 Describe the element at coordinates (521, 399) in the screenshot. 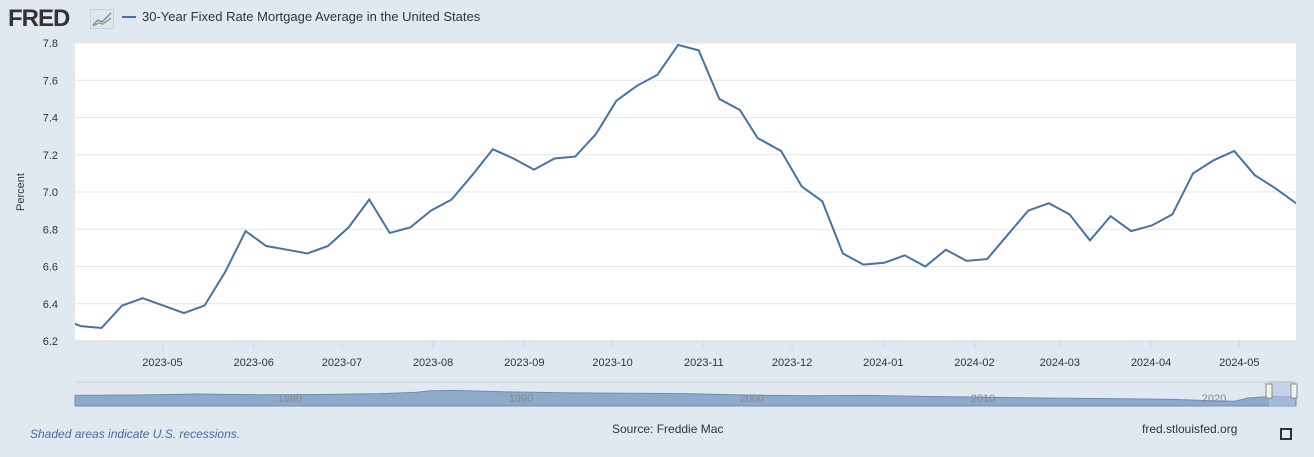

I see `navigator-year-label: 1990` at that location.